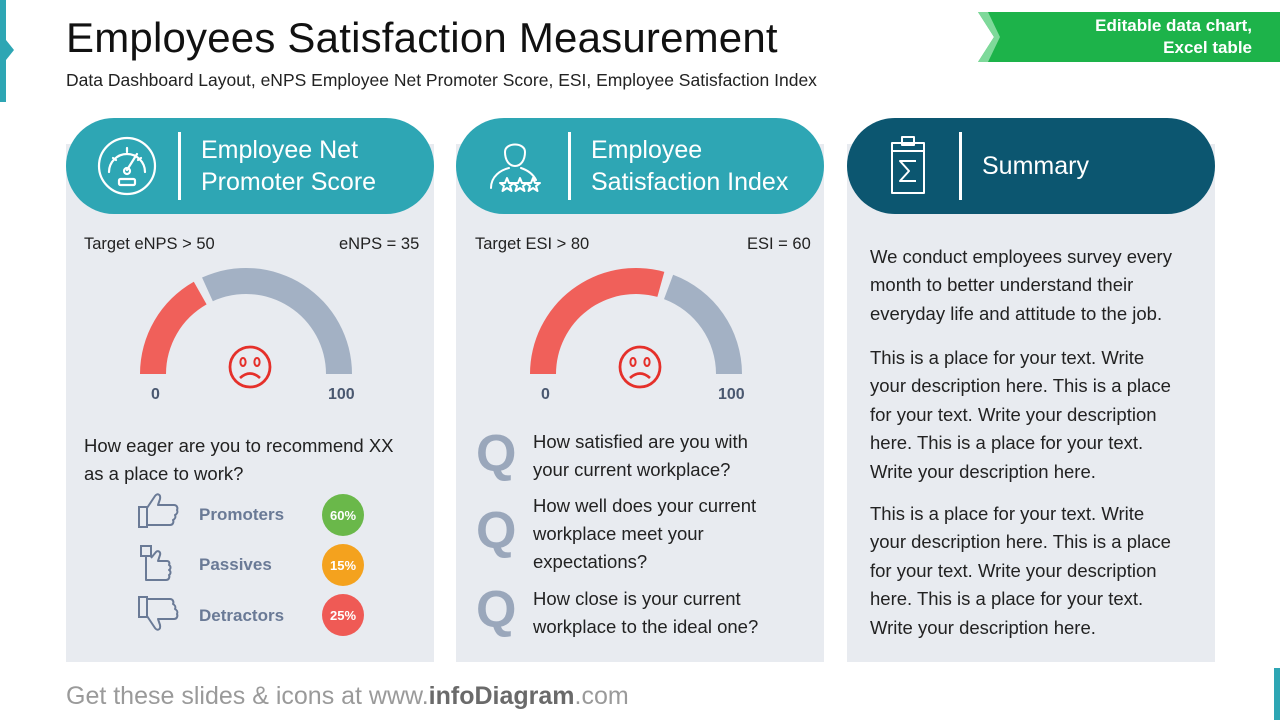 This screenshot has height=720, width=1280. Describe the element at coordinates (496, 454) in the screenshot. I see `question-q-letter-1: Q` at that location.